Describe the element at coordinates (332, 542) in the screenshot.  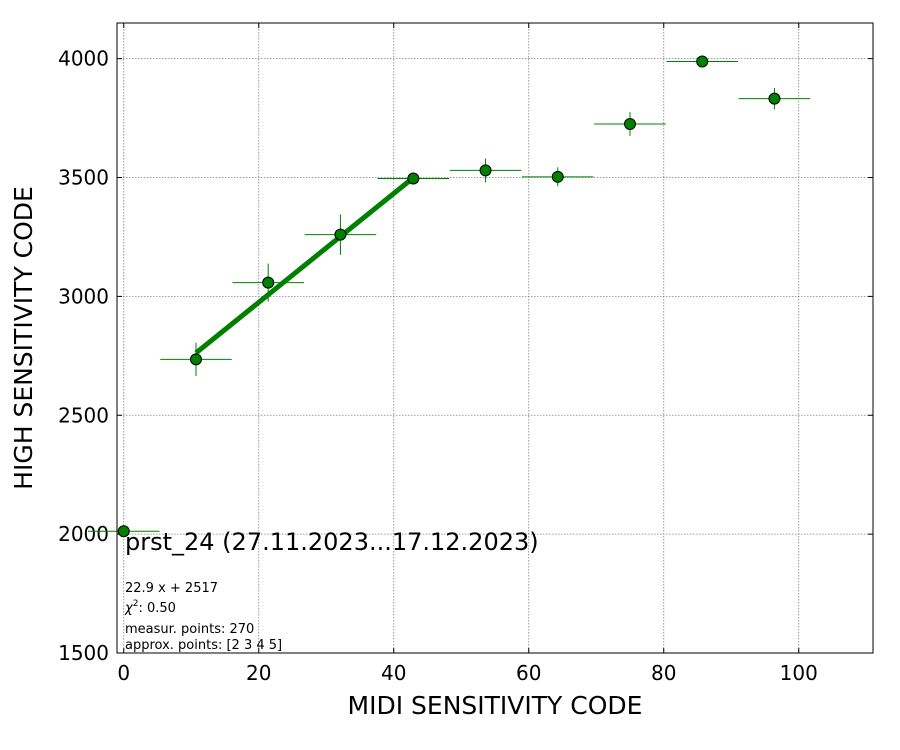
I see `chart-annotation-title: prst_24 (27.11.2023...17.12.2023)` at that location.